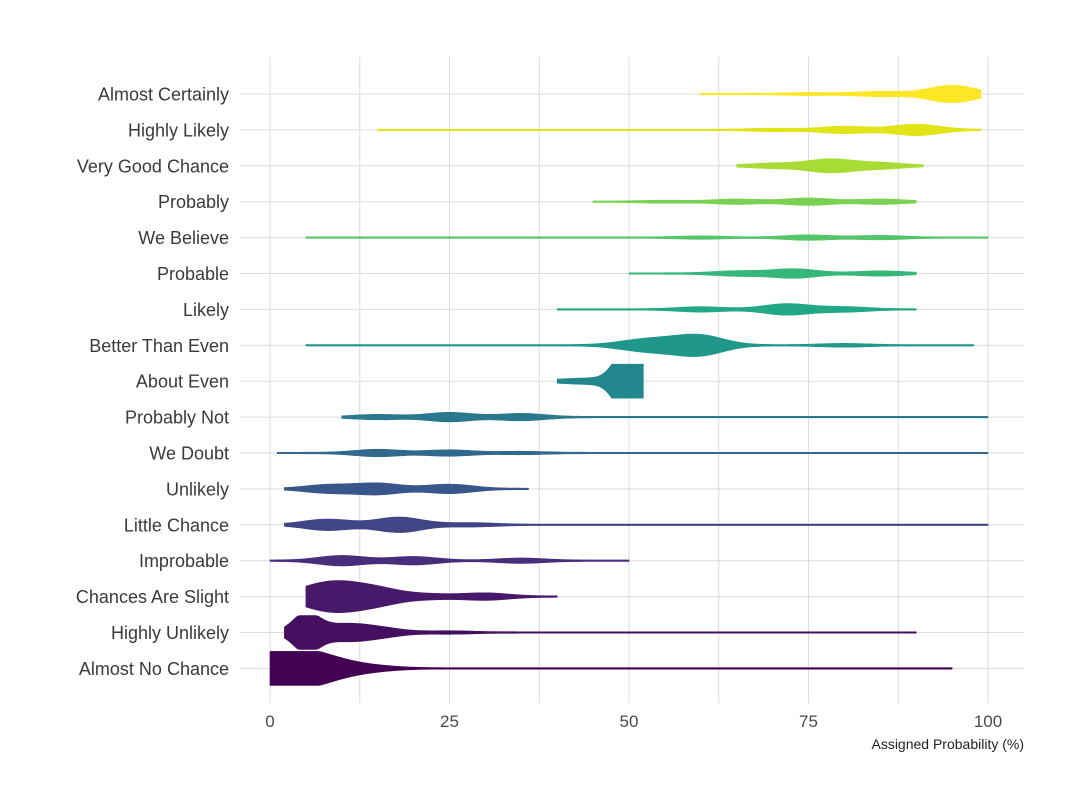  I want to click on x-tick-label: 0, so click(269, 721).